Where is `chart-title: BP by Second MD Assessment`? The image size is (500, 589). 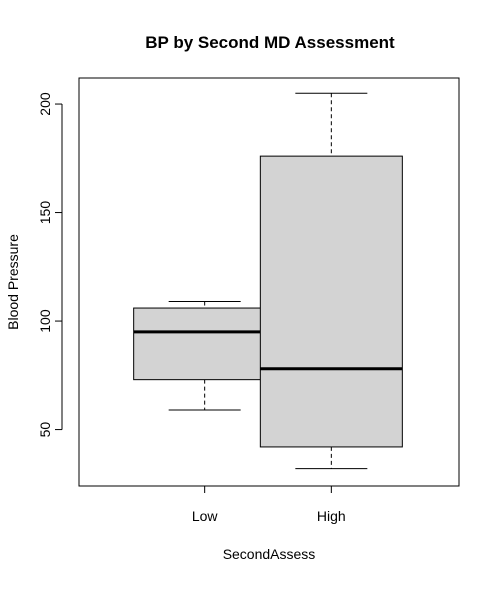
chart-title: BP by Second MD Assessment is located at coordinates (270, 42).